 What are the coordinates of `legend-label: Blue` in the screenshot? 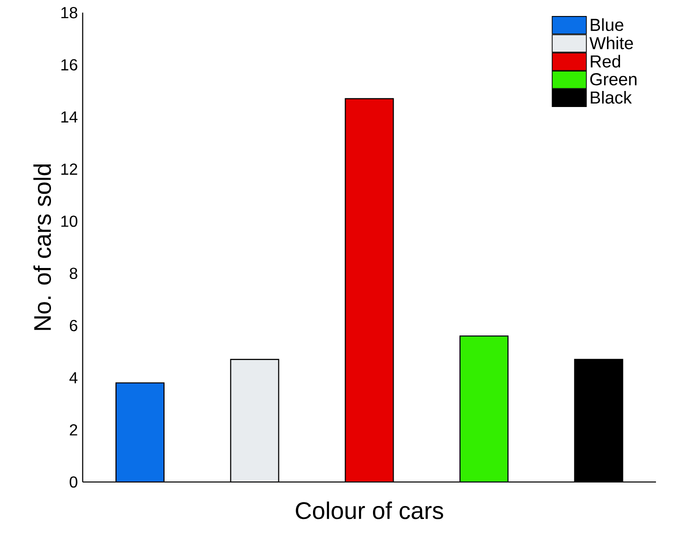 It's located at (607, 24).